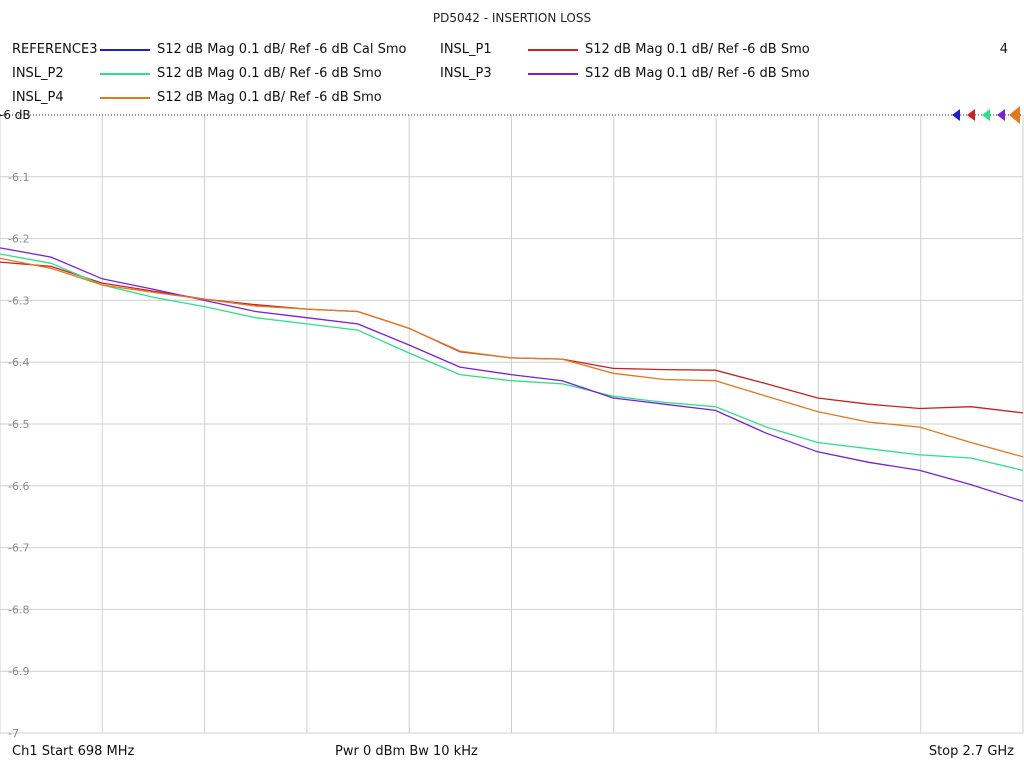 This screenshot has height=768, width=1024. What do you see at coordinates (125, 98) in the screenshot?
I see `legend-swatch-insl-p4` at bounding box center [125, 98].